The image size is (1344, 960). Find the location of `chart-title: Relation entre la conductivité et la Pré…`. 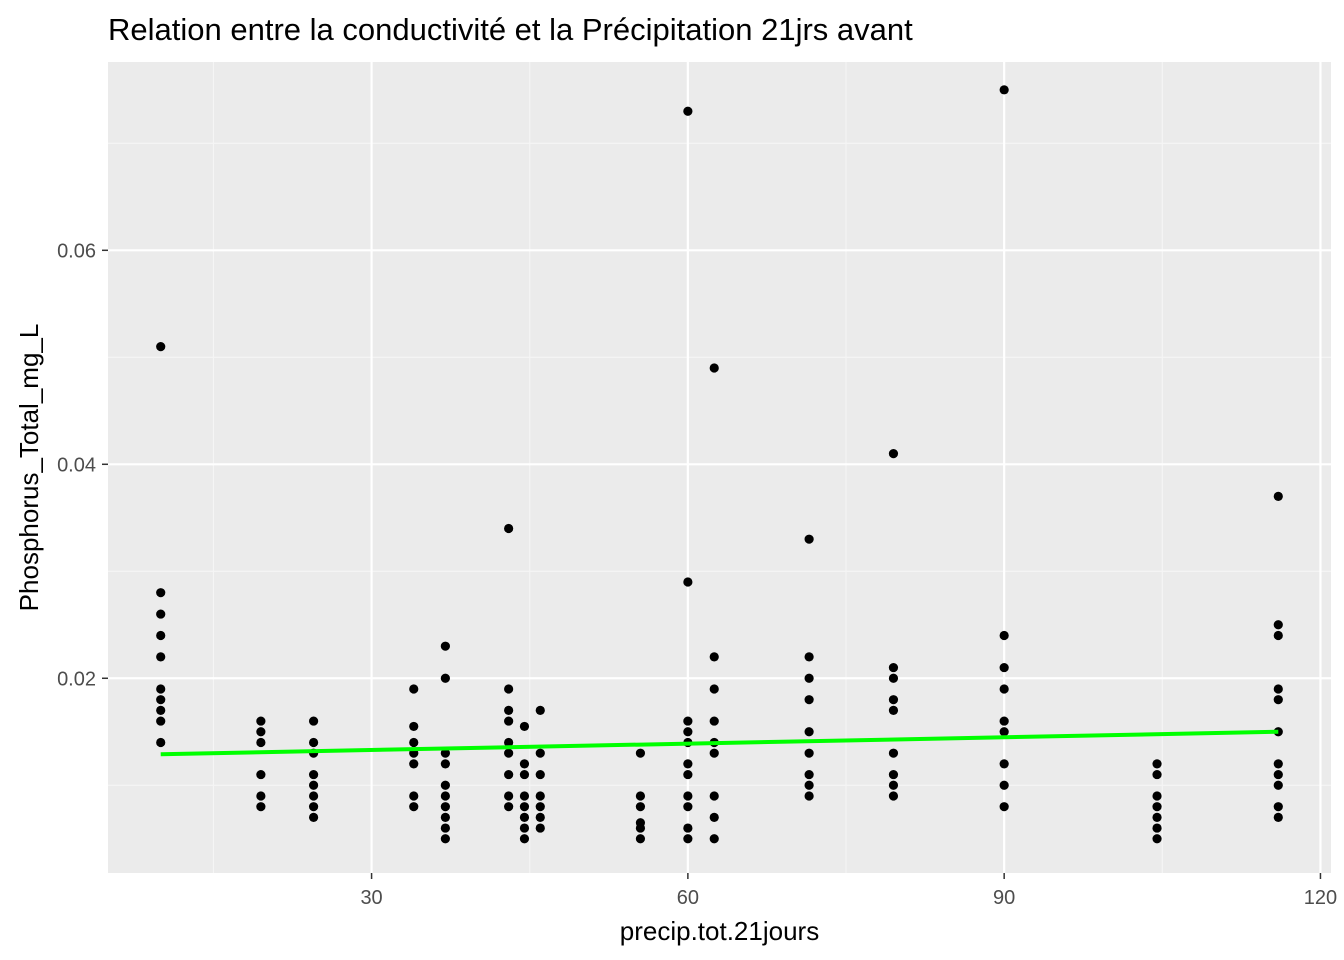

chart-title: Relation entre la conductivité et la Pré… is located at coordinates (510, 29).